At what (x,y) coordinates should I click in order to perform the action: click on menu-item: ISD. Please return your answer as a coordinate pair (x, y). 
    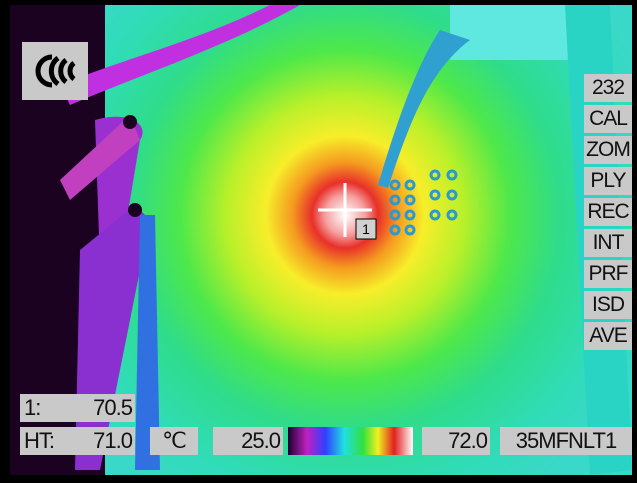
    Looking at the image, I should click on (608, 305).